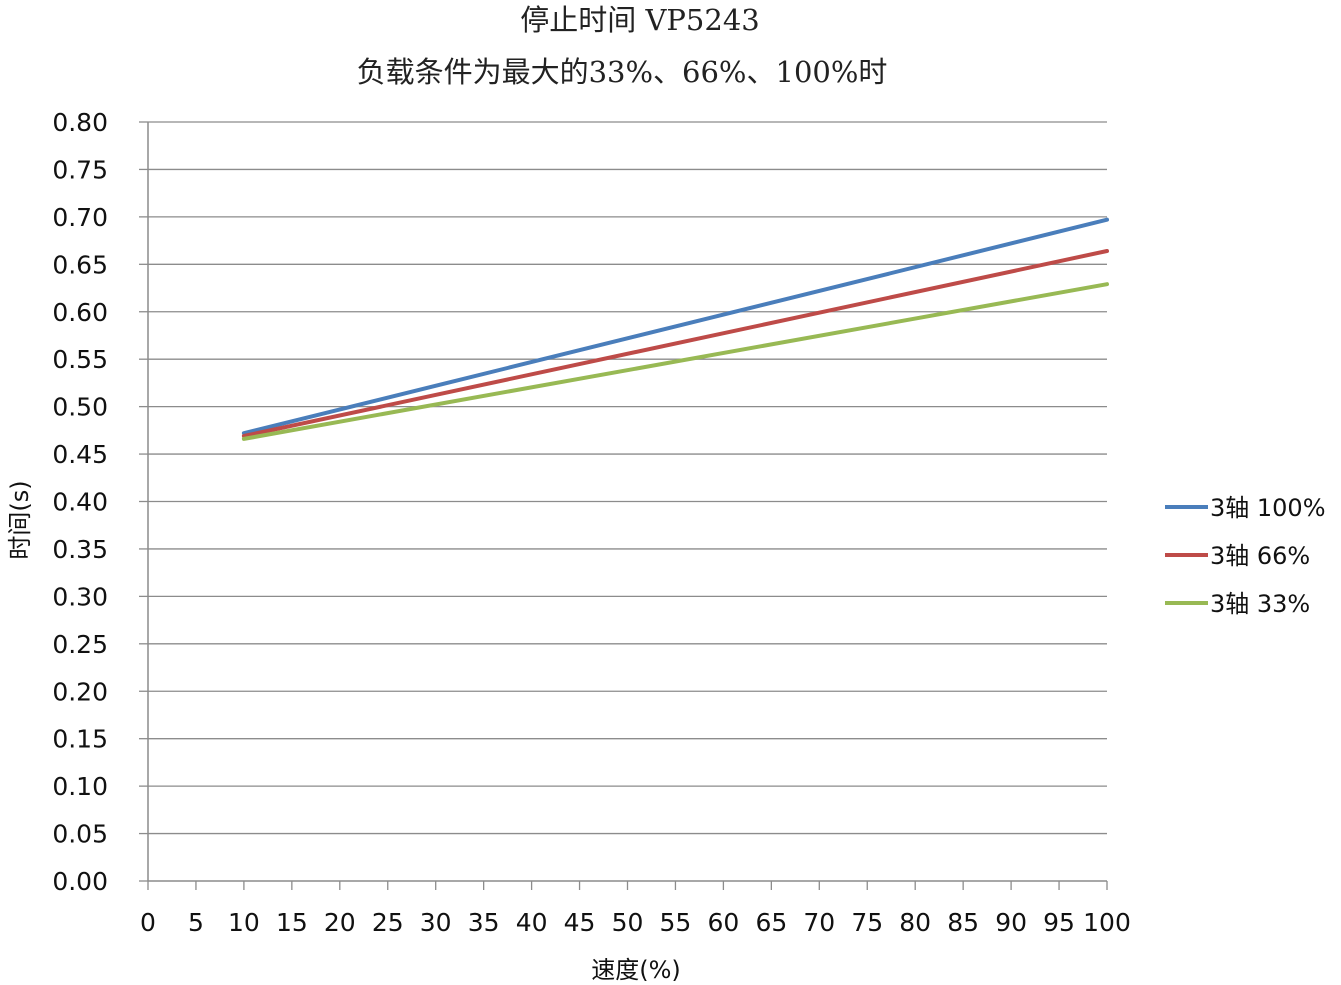 The image size is (1341, 985). What do you see at coordinates (80, 264) in the screenshot?
I see `y-tick-label: 0.65` at bounding box center [80, 264].